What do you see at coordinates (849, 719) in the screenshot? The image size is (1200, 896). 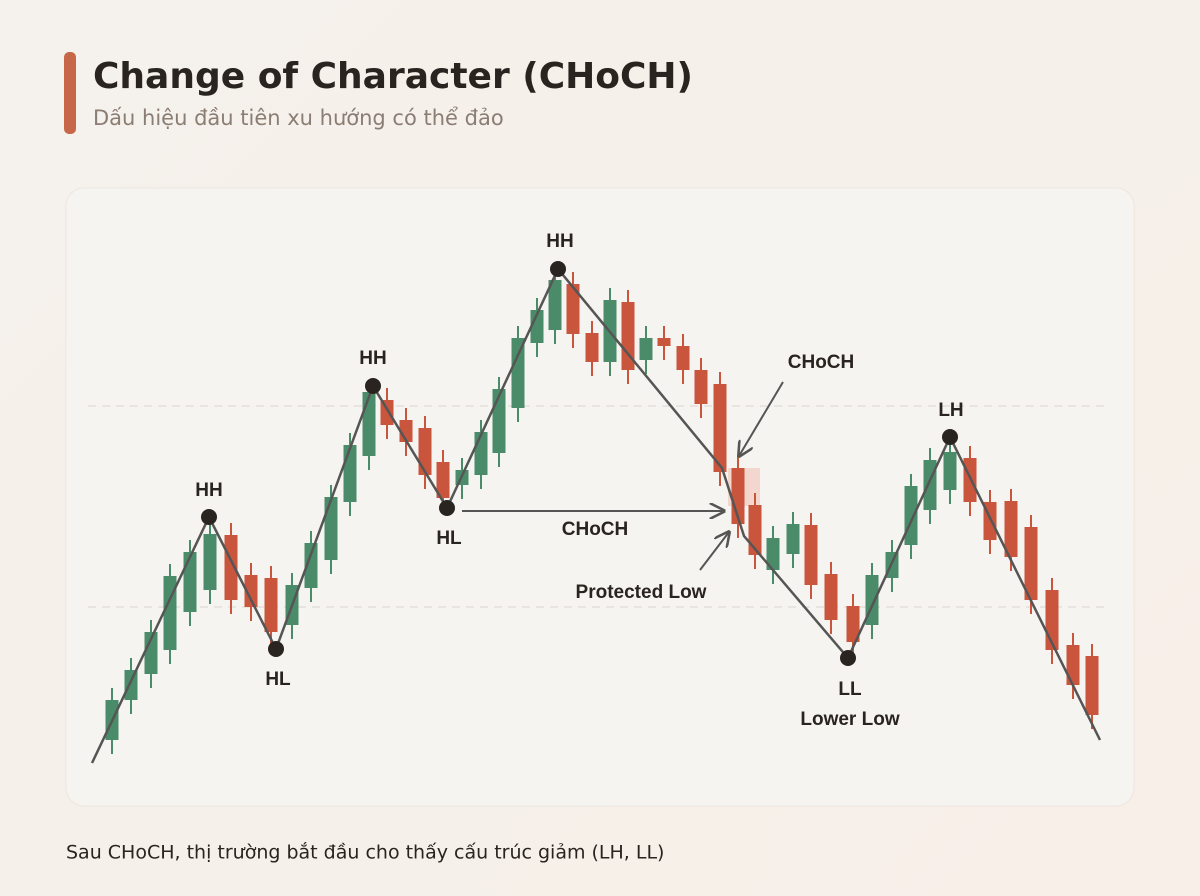 I see `label: Lower Low` at bounding box center [849, 719].